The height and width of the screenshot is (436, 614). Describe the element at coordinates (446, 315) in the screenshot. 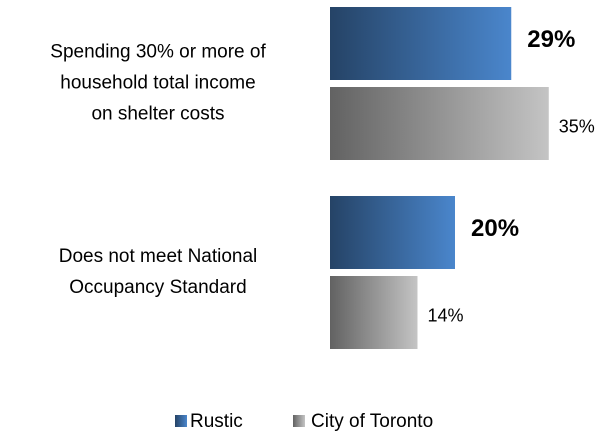

I see `value-label: 14%` at that location.